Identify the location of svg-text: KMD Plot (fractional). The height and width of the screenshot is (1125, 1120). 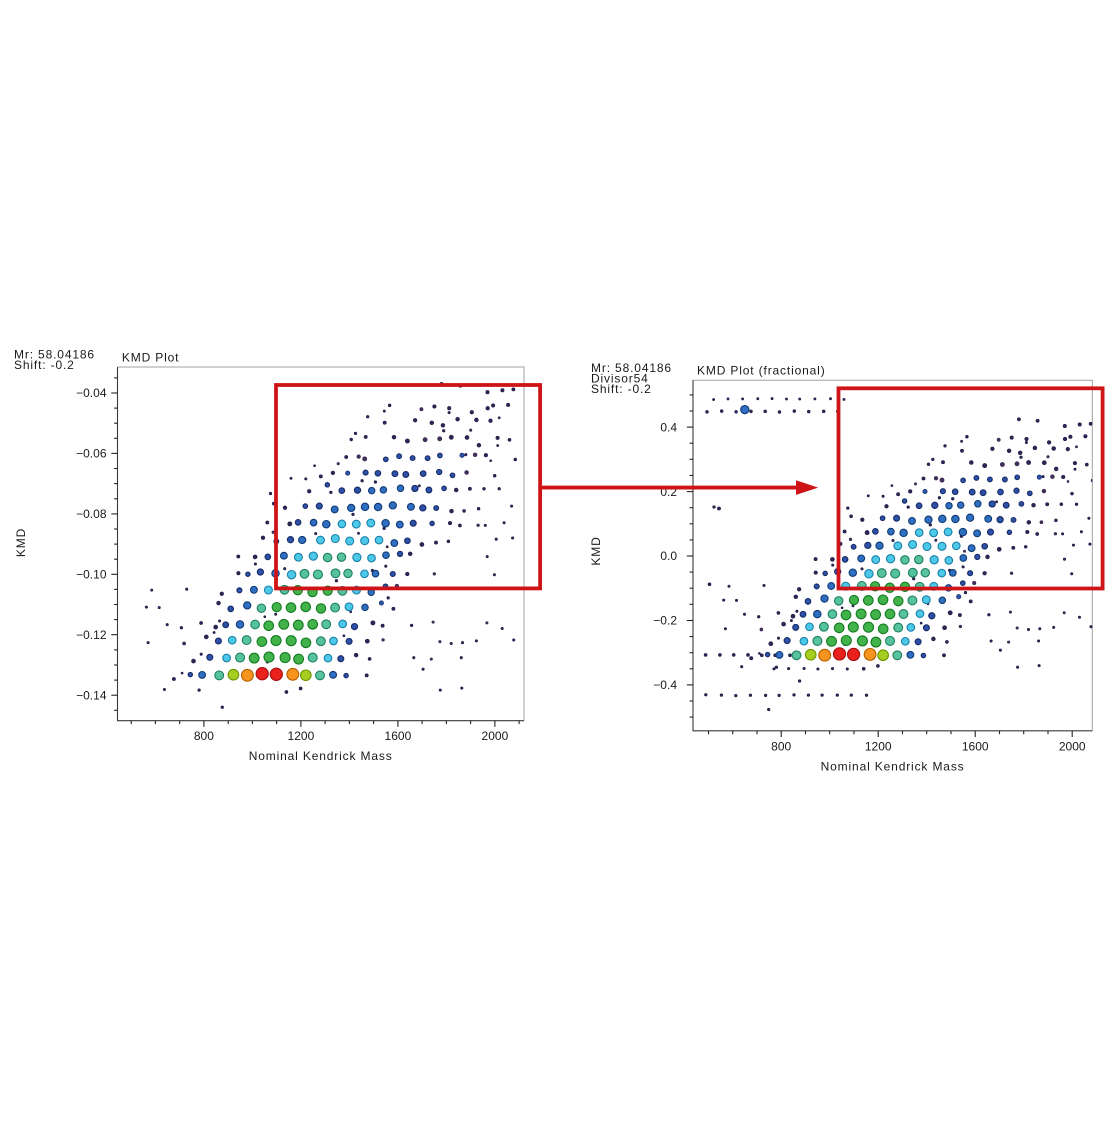
(761, 371).